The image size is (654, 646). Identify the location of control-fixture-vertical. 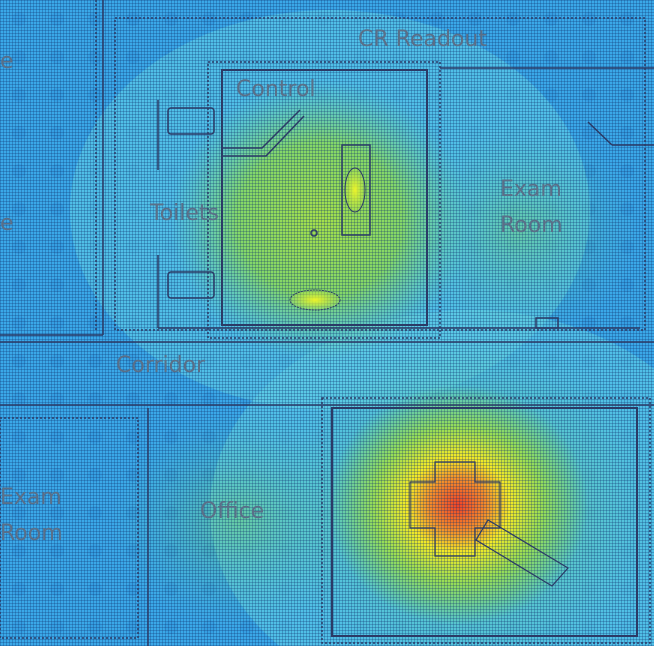
(355, 190).